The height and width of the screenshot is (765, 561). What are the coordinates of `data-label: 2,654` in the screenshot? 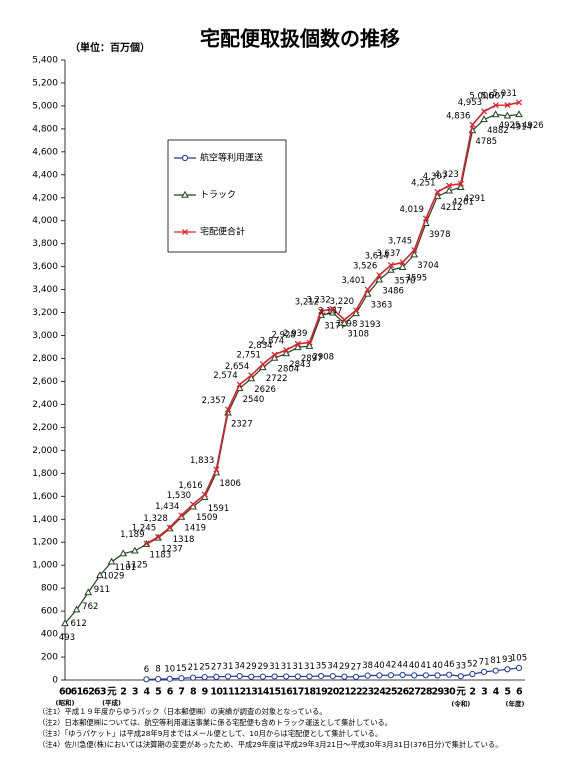 It's located at (237, 367).